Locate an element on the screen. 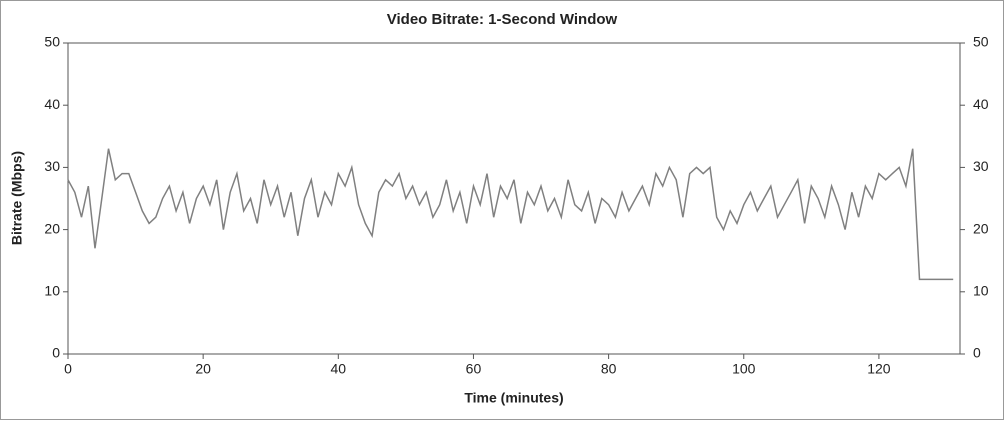 The width and height of the screenshot is (1004, 425). y-tick-label: 10 is located at coordinates (52, 291).